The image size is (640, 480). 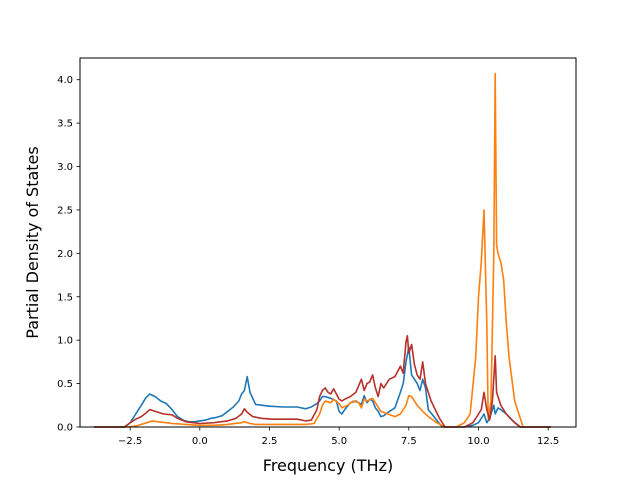 I want to click on x-tick-label: 10.0, so click(x=478, y=441).